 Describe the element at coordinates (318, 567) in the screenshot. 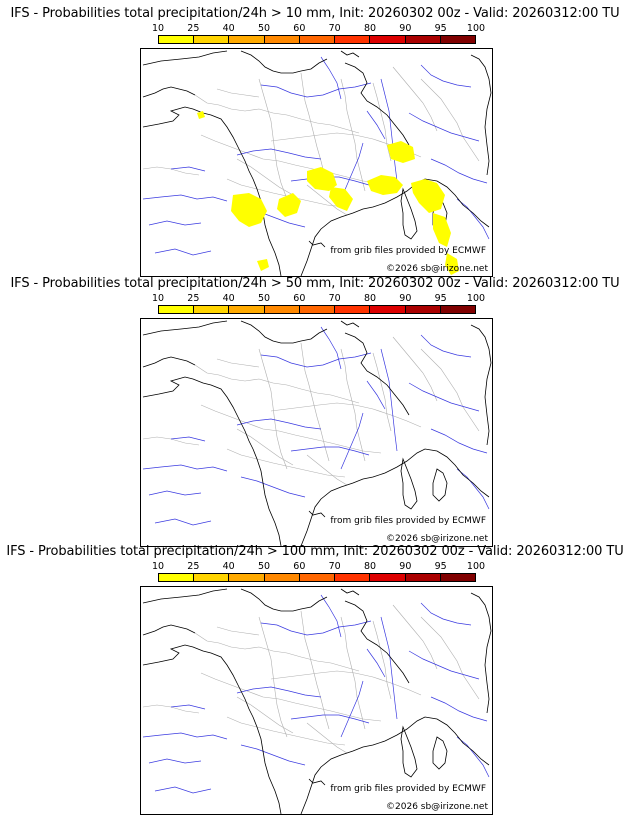

I see `legend-tick-labels: 10 25 40 50 60 70 80 90 95 100` at that location.